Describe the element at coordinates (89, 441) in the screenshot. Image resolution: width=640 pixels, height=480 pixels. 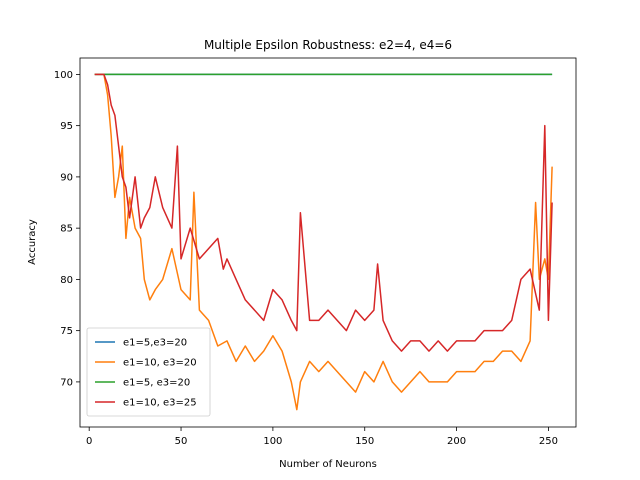
I see `x-tick-label: 0` at that location.